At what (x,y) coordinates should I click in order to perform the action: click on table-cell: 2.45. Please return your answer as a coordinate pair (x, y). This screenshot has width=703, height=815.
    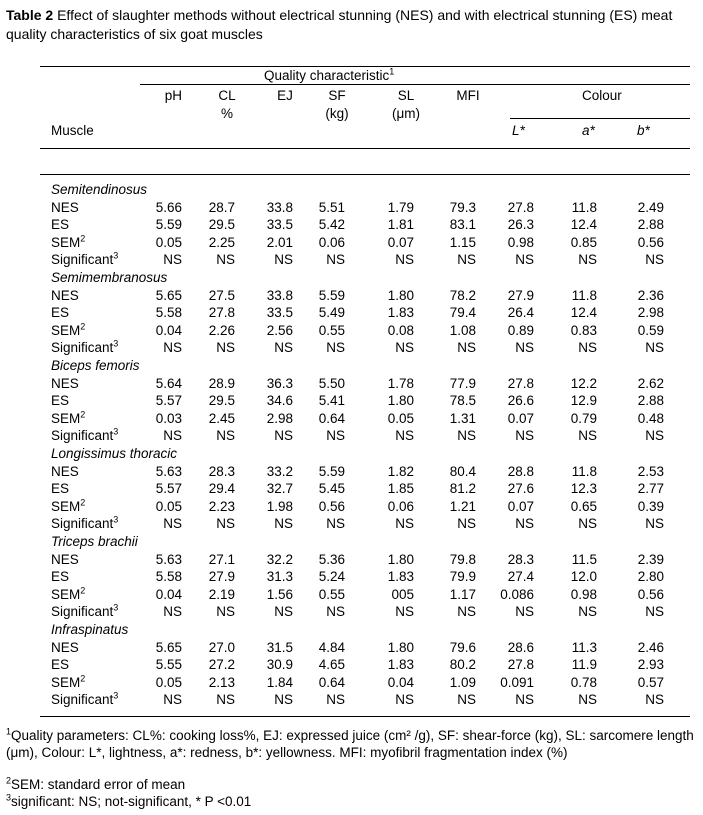
    Looking at the image, I should click on (221, 418).